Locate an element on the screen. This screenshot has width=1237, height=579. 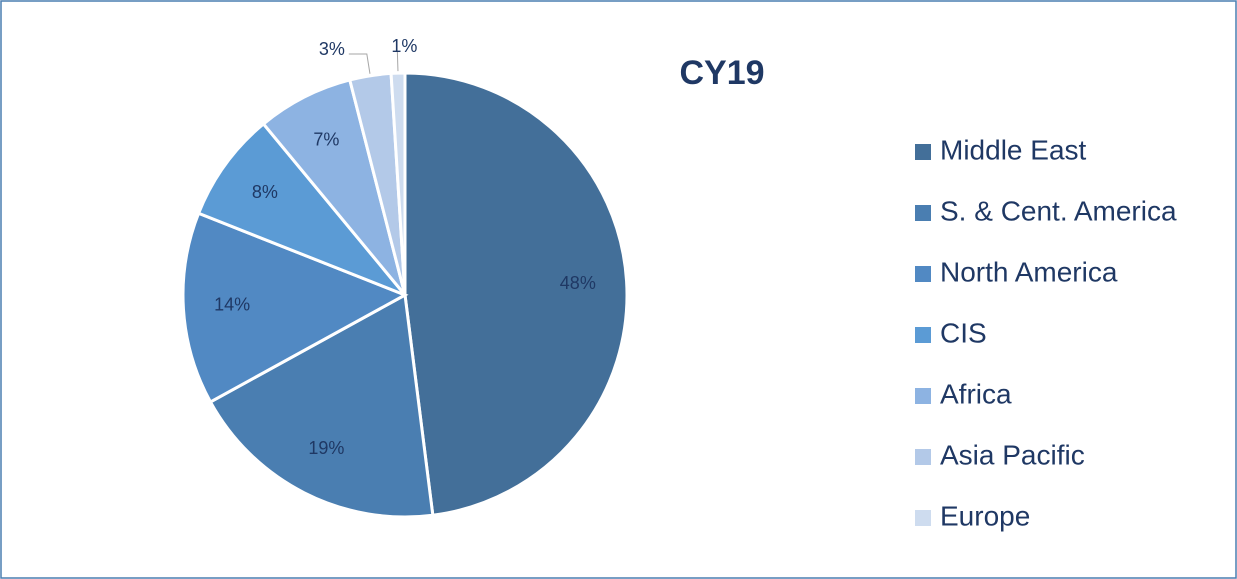
legend-label: Asia Pacific is located at coordinates (1012, 454).